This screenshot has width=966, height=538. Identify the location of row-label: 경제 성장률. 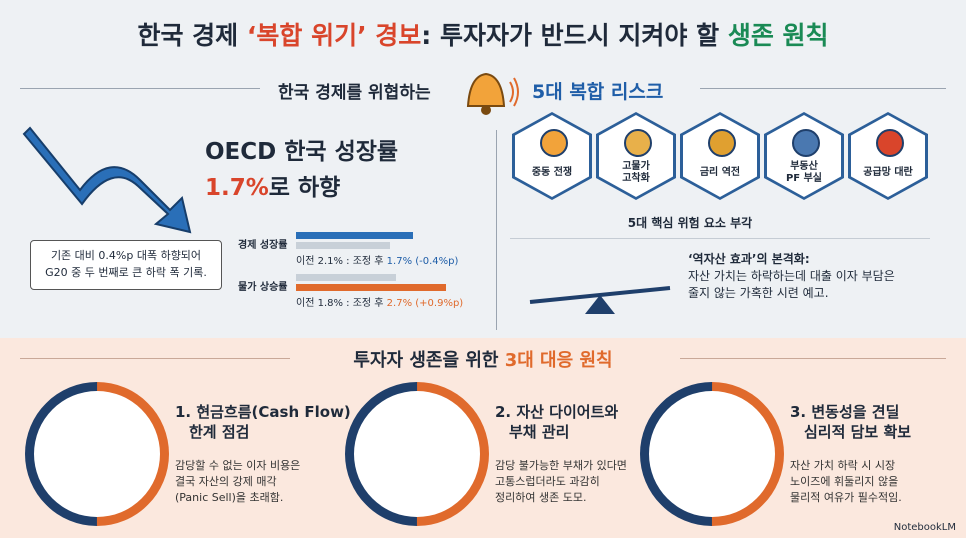
(263, 245).